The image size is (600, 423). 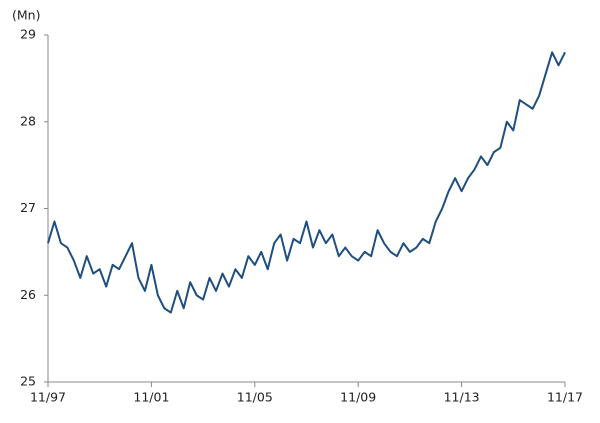 I want to click on y-tick-label: 25, so click(x=28, y=381).